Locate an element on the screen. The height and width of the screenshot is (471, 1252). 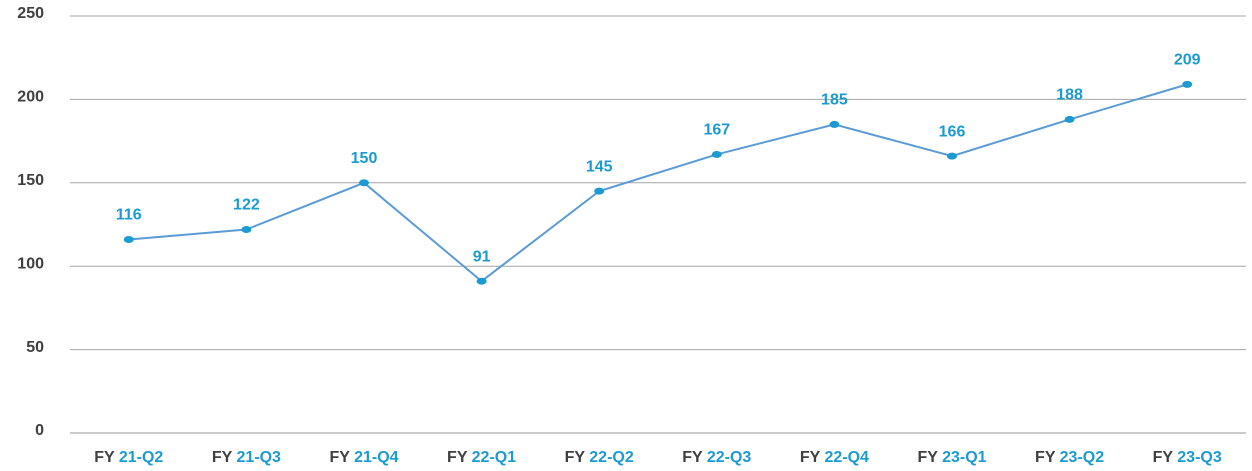
y-tick-label: 250 is located at coordinates (30, 13).